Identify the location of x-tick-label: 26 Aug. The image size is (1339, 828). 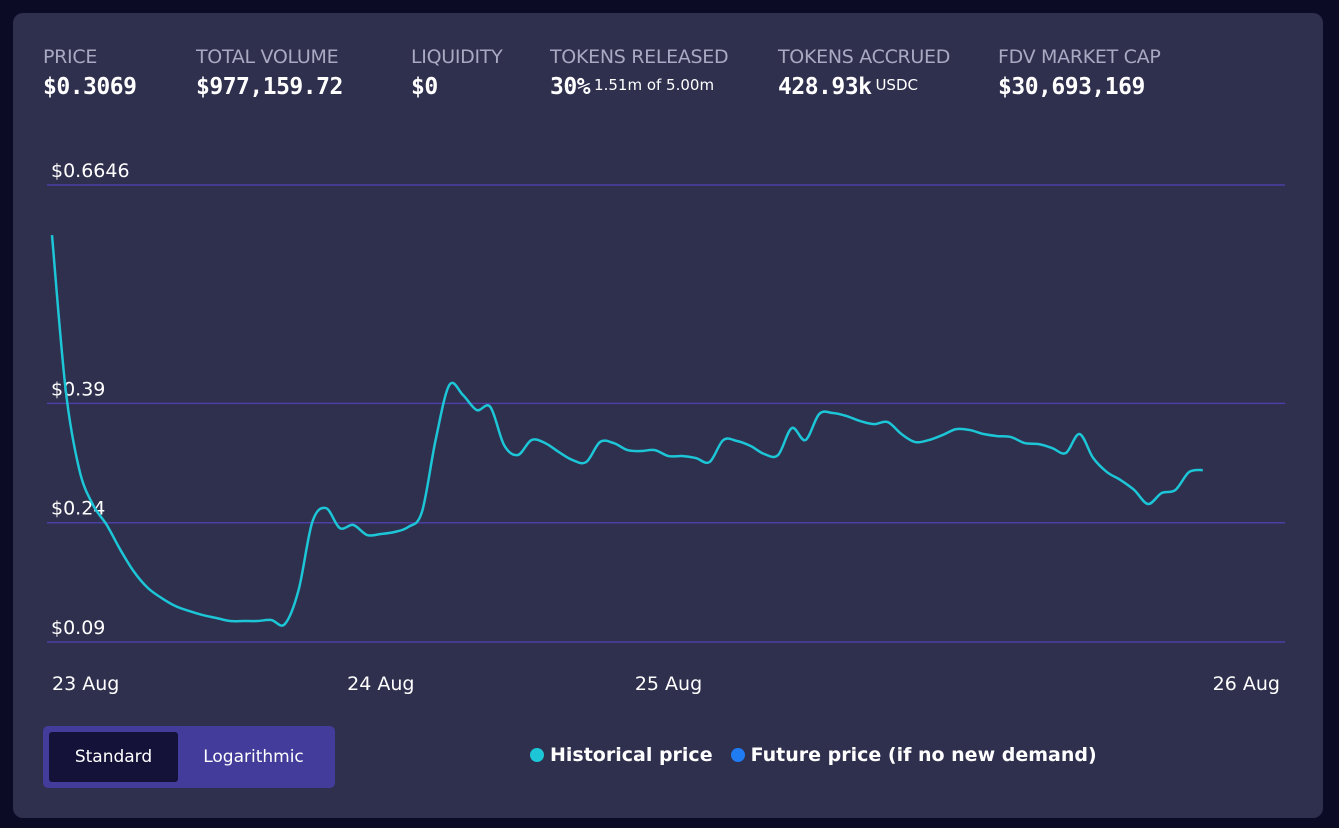
(1246, 684).